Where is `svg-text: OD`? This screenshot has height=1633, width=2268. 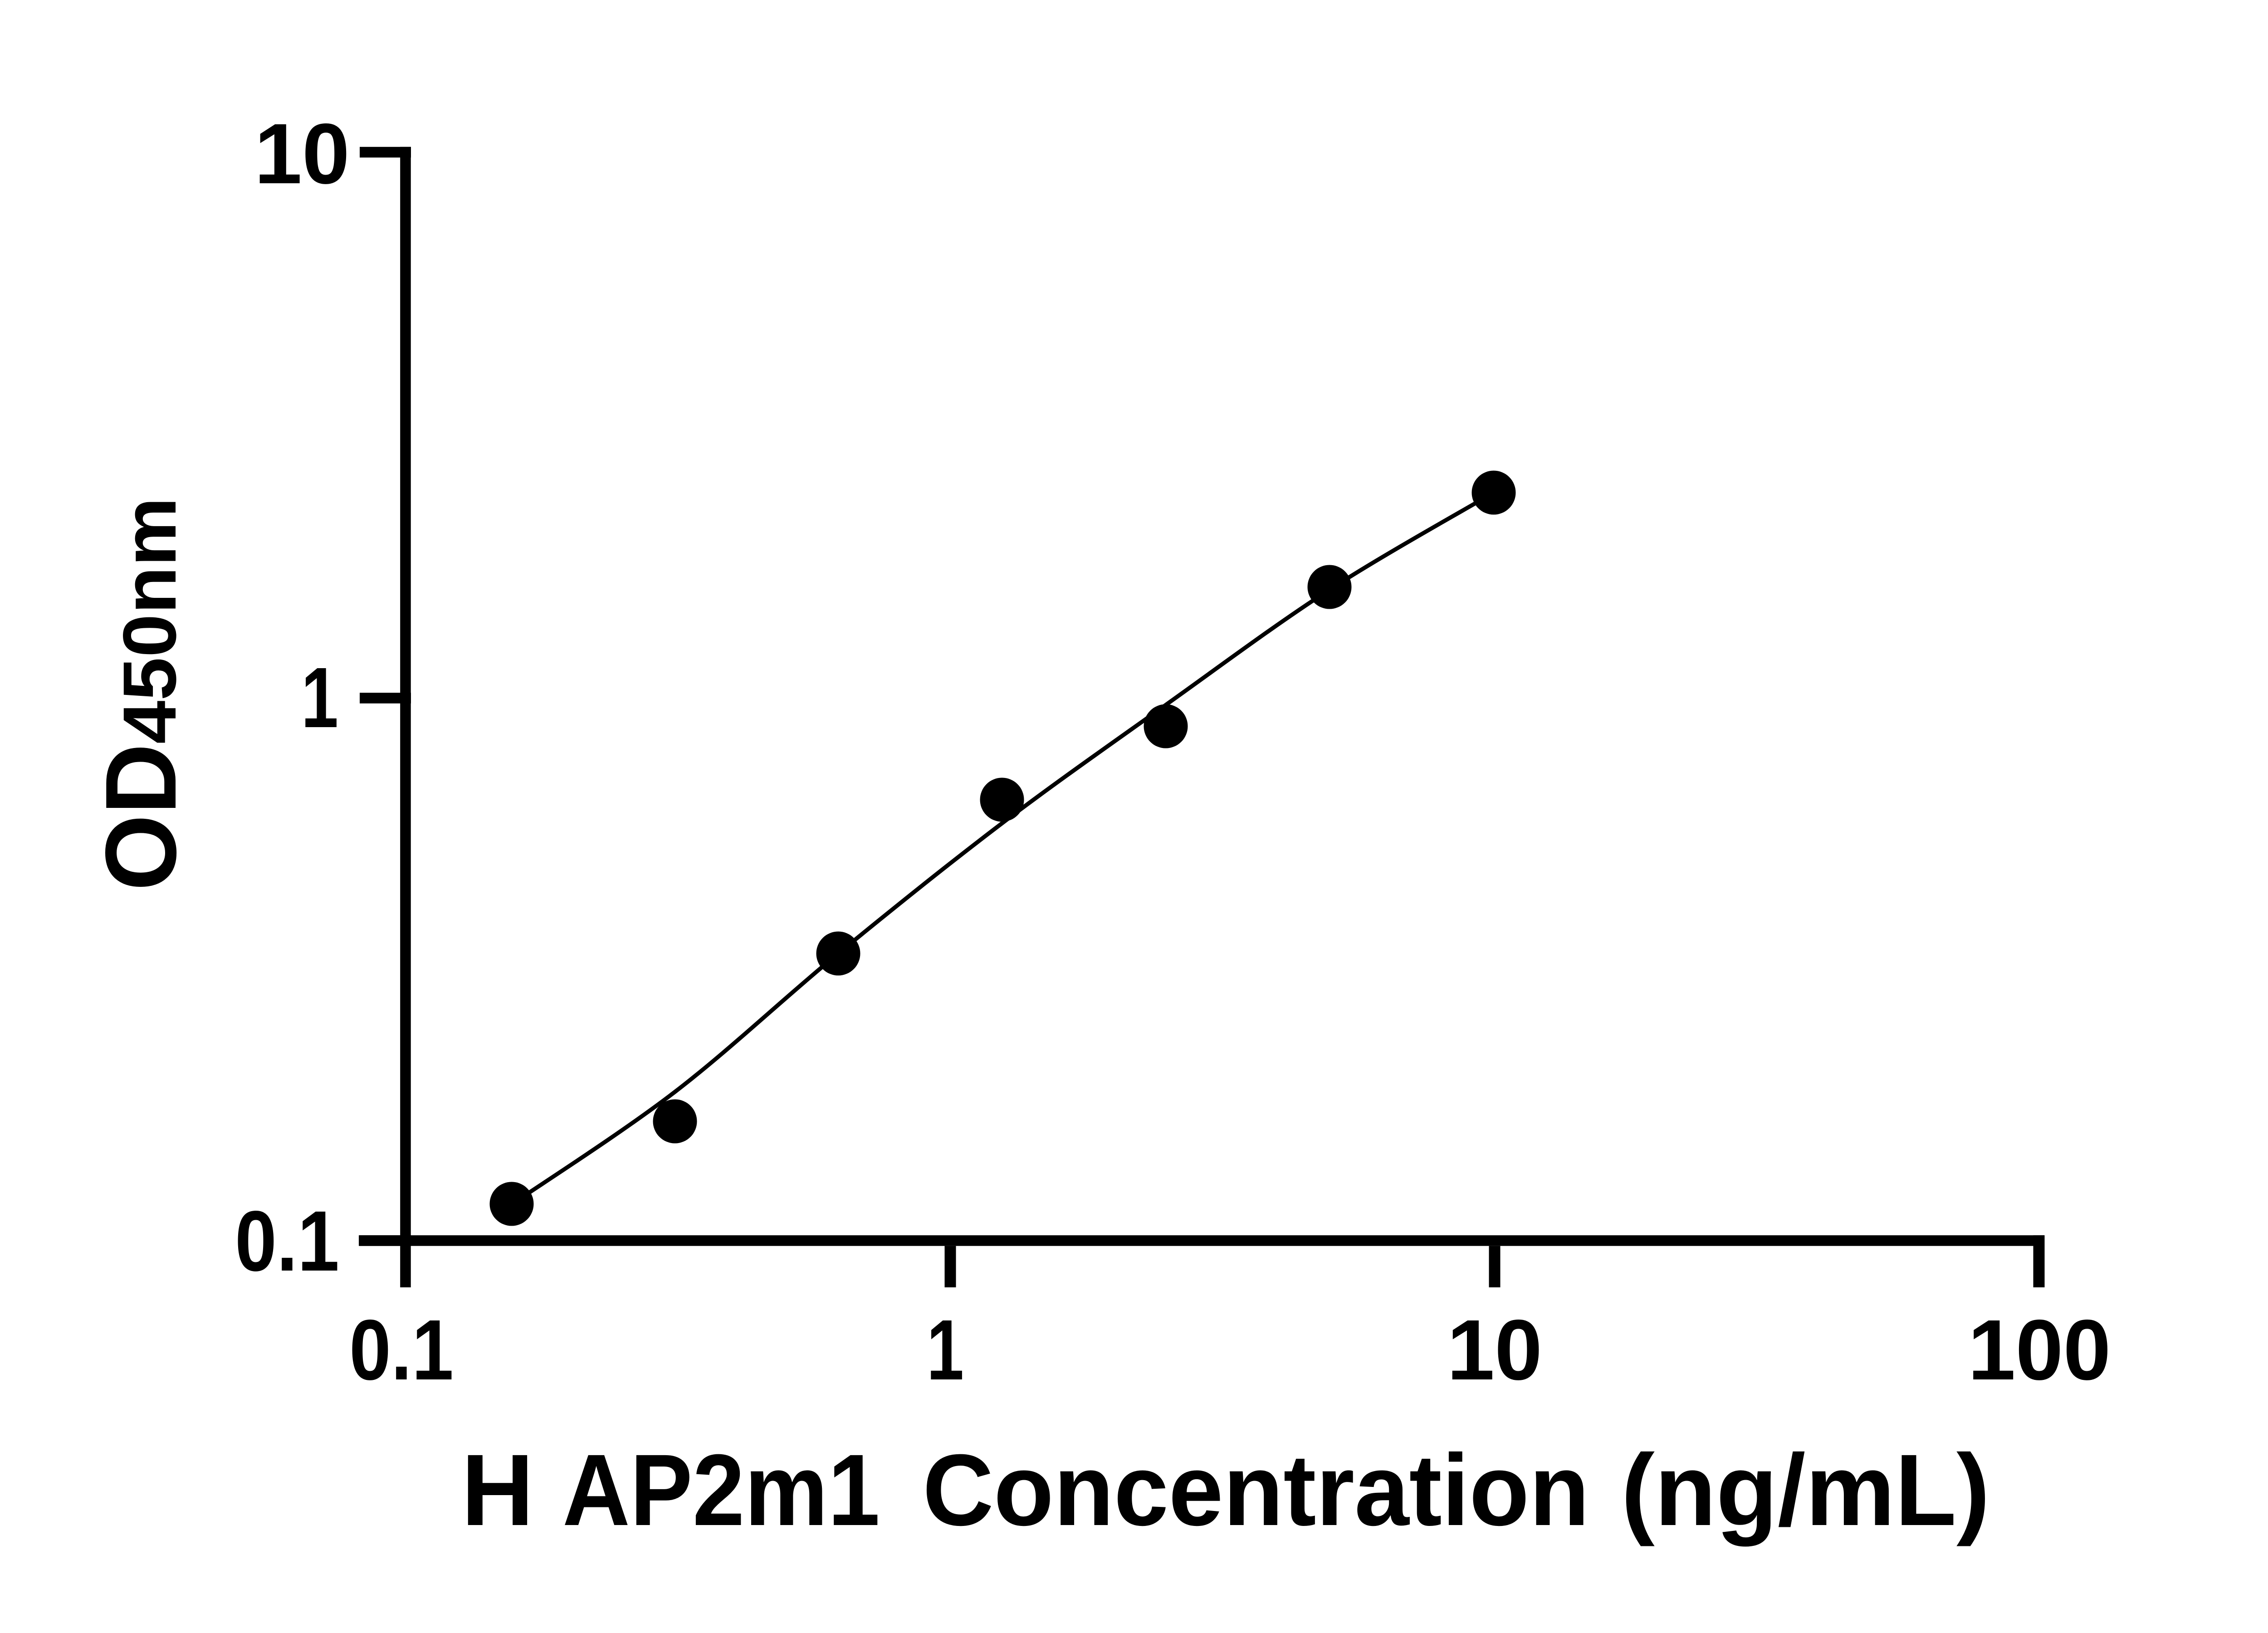 svg-text: OD is located at coordinates (141, 817).